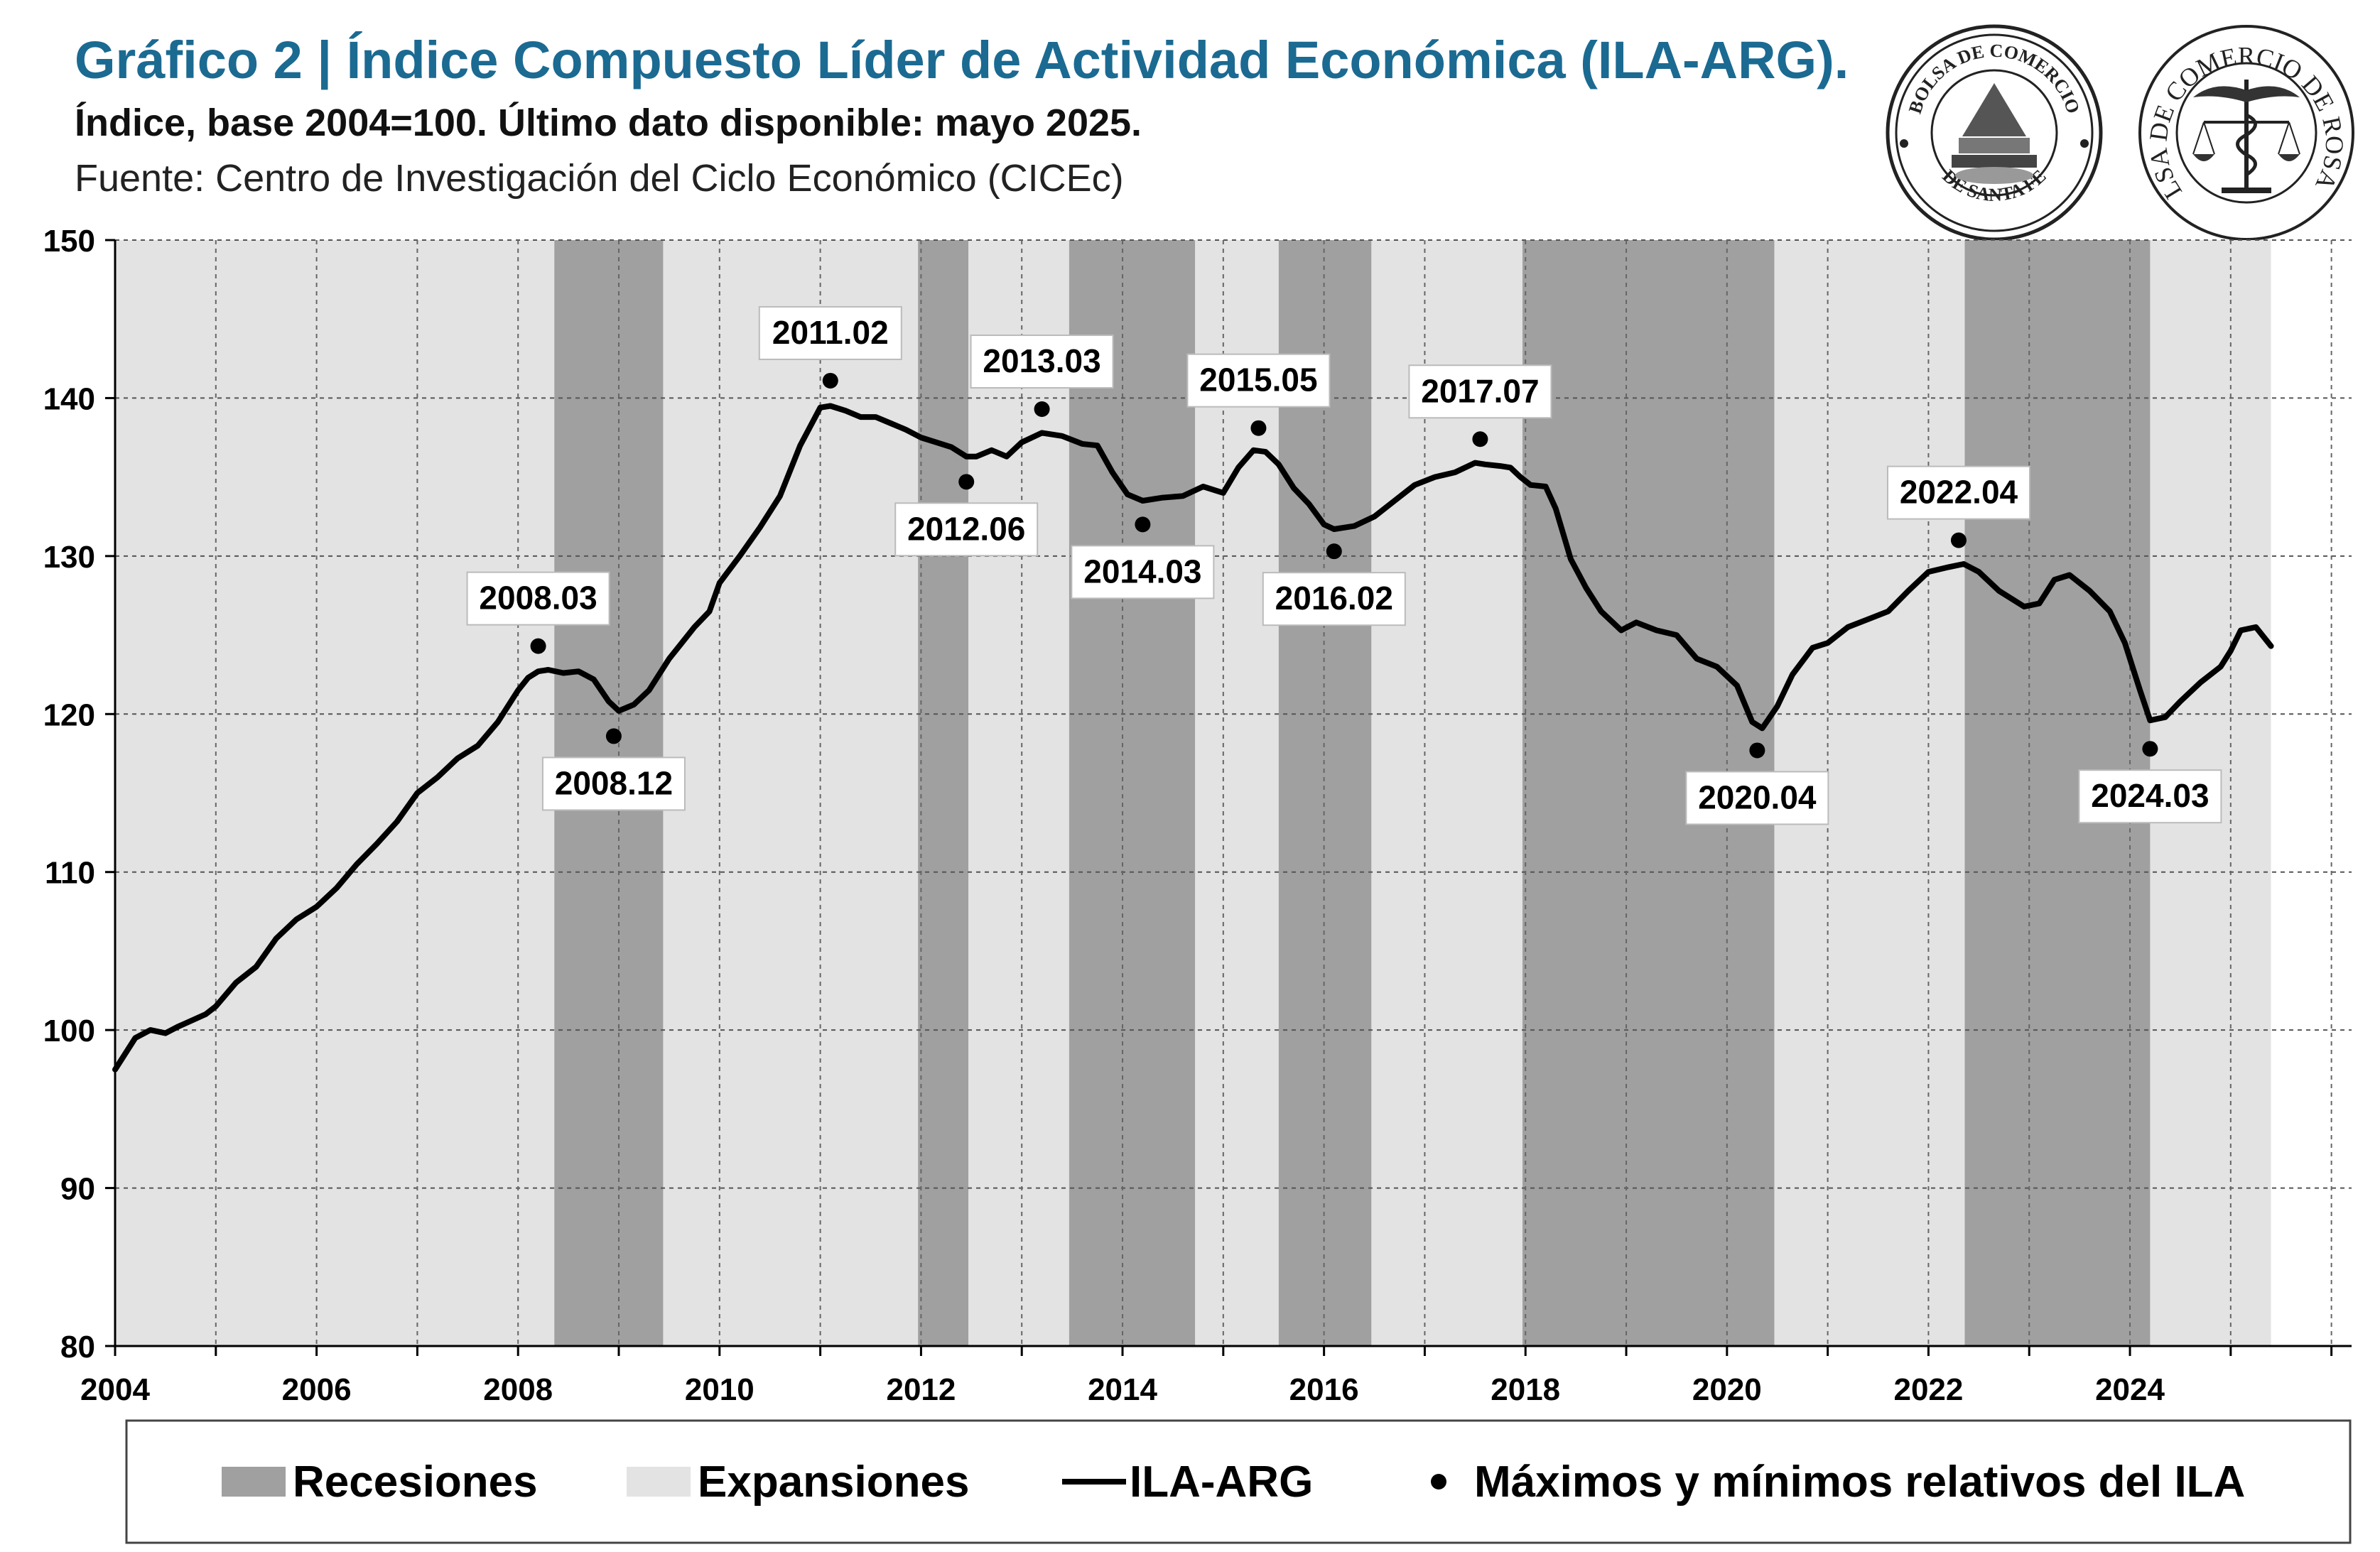 The image size is (2380, 1552). Describe the element at coordinates (69, 557) in the screenshot. I see `y-tick-label: 130` at that location.